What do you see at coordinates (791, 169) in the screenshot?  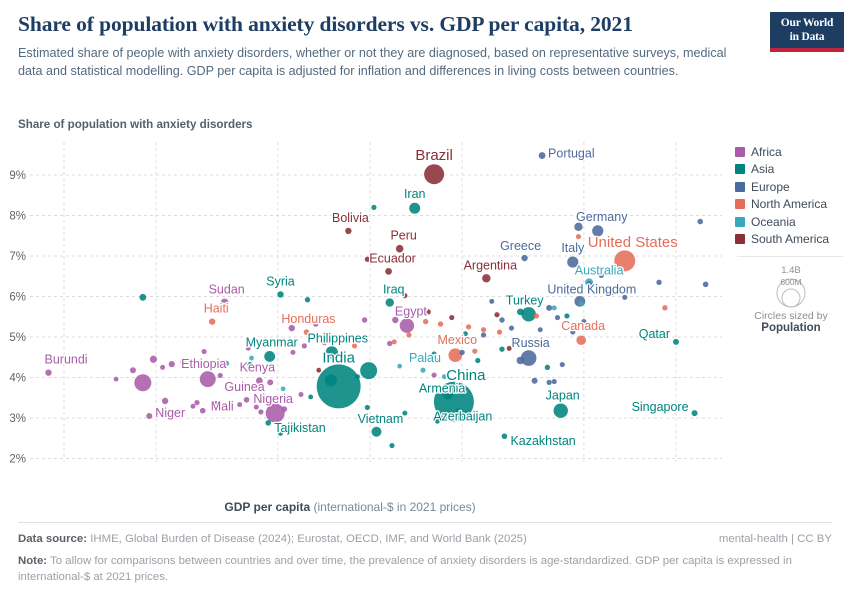 I see `legend-item-asia: Asia` at bounding box center [791, 169].